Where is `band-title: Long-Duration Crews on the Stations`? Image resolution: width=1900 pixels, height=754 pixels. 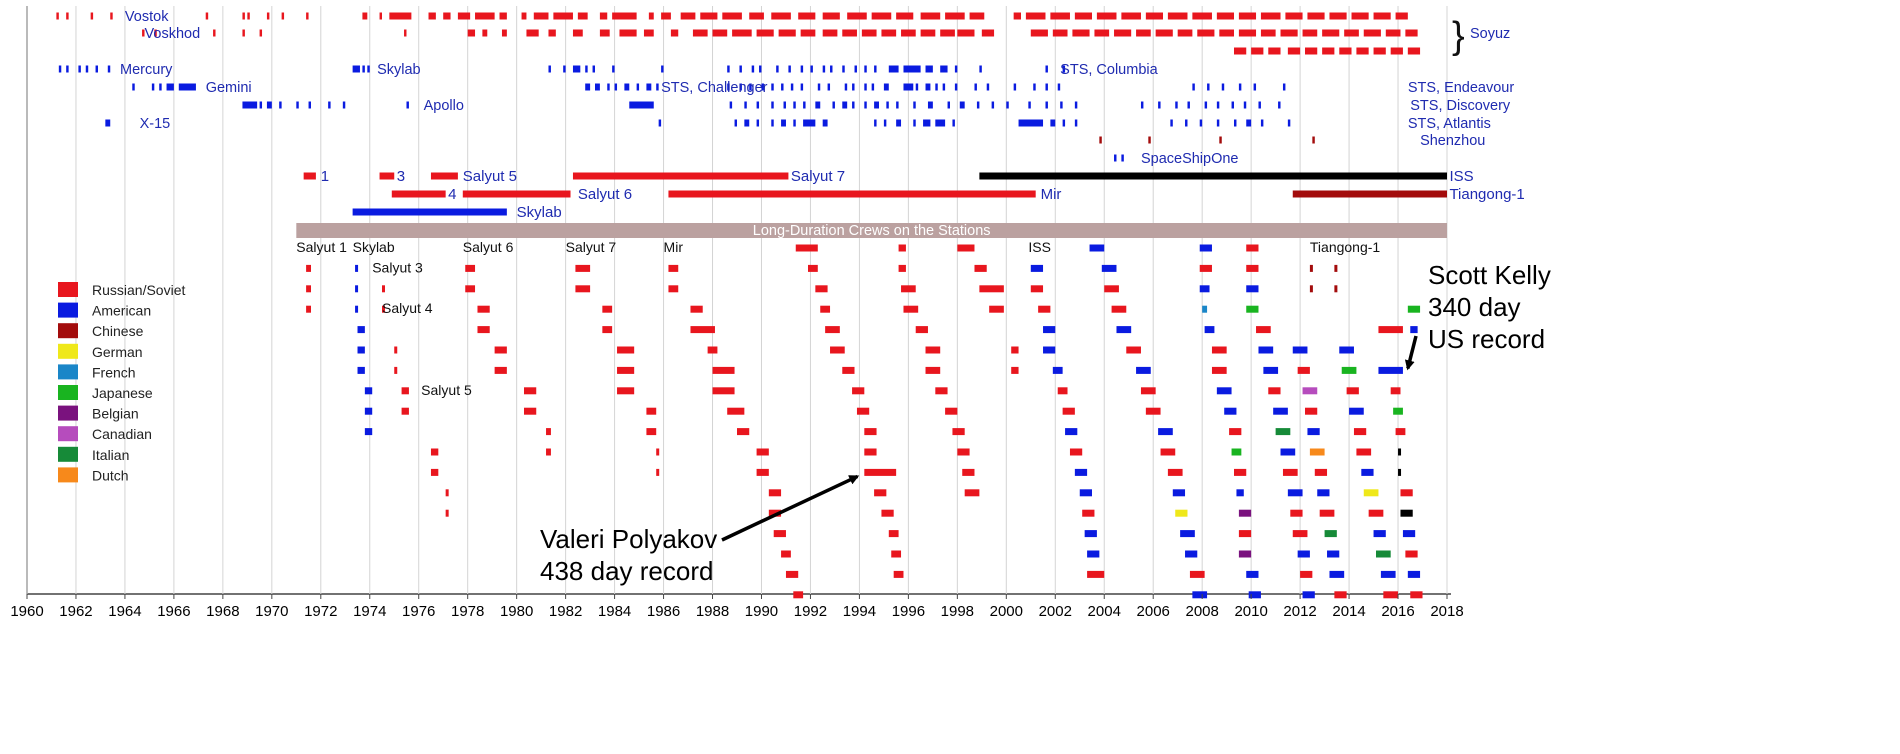
band-title: Long-Duration Crews on the Stations is located at coordinates (872, 231).